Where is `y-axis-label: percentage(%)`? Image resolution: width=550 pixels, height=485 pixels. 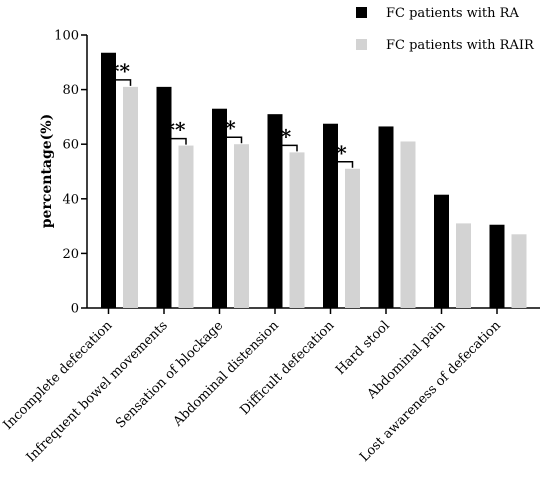 y-axis-label: percentage(%) is located at coordinates (47, 171).